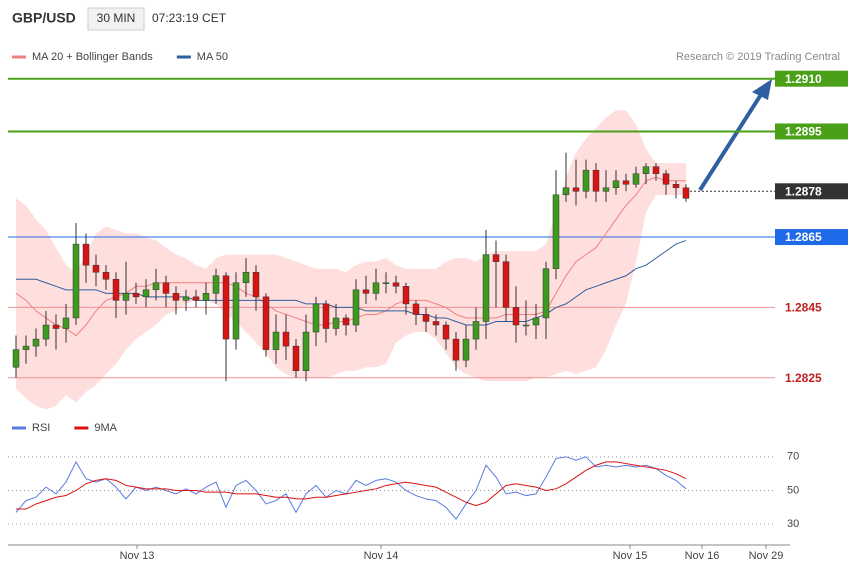  What do you see at coordinates (44, 18) in the screenshot?
I see `symbol: GBP/USD` at bounding box center [44, 18].